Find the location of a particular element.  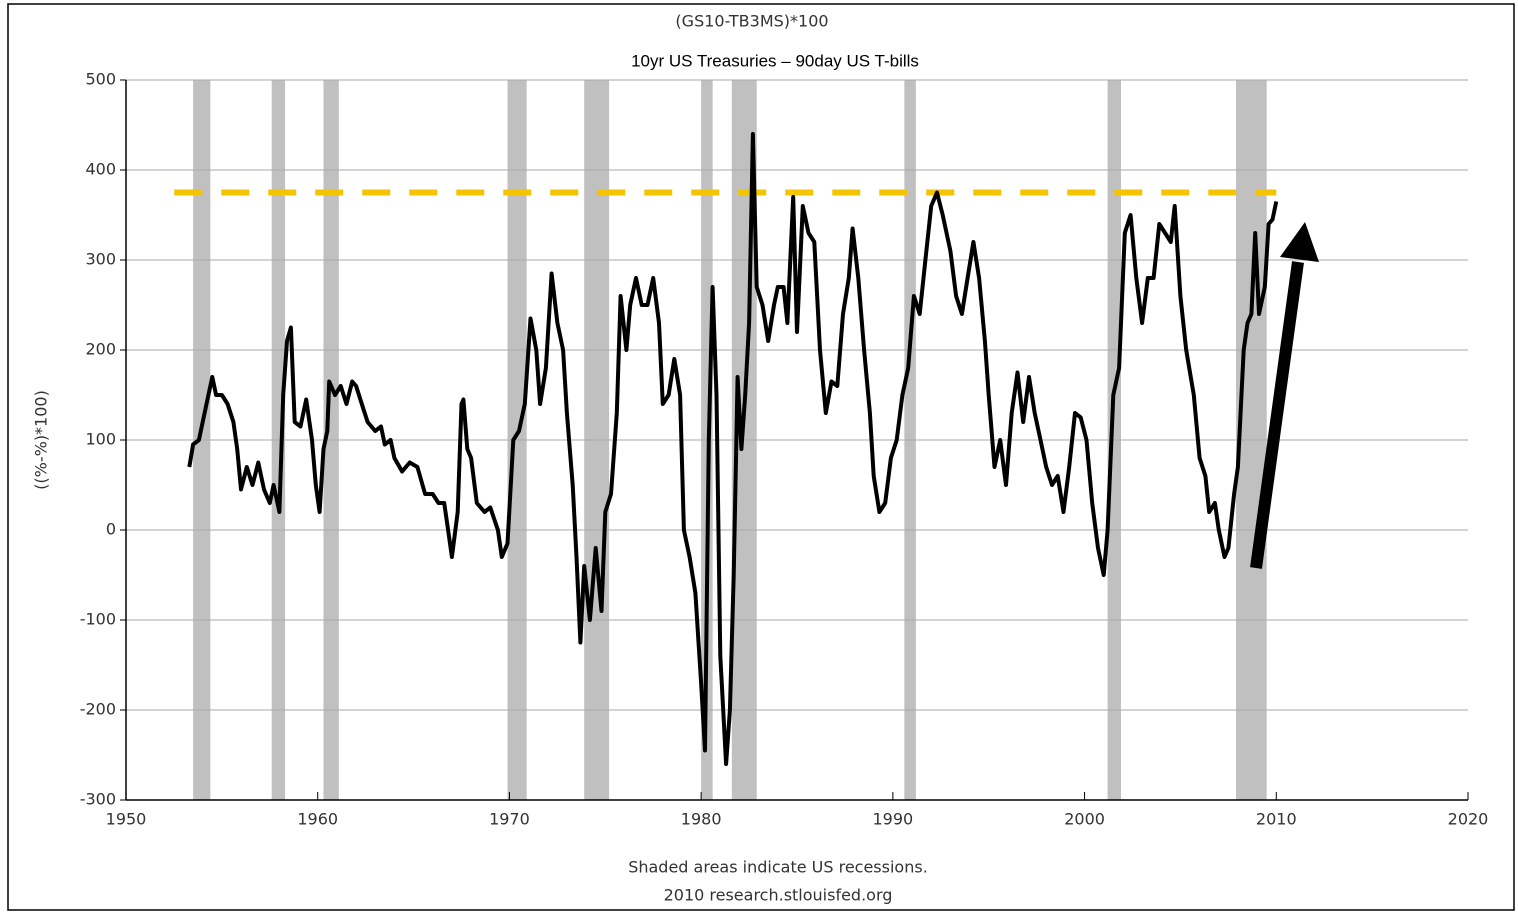

y-tick-label: 400 is located at coordinates (100, 169).